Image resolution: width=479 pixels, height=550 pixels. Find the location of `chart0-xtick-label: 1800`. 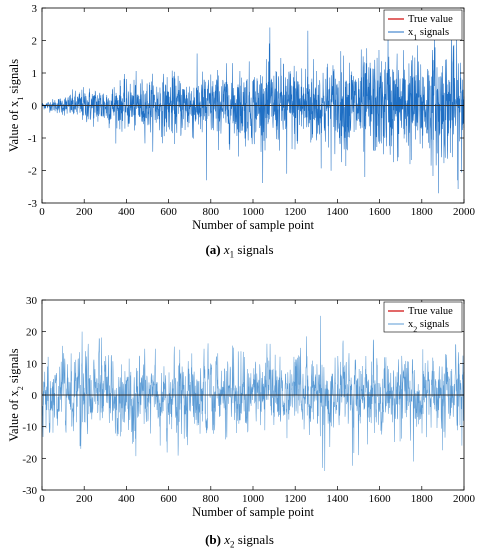

chart0-xtick-label: 1800 is located at coordinates (422, 212).